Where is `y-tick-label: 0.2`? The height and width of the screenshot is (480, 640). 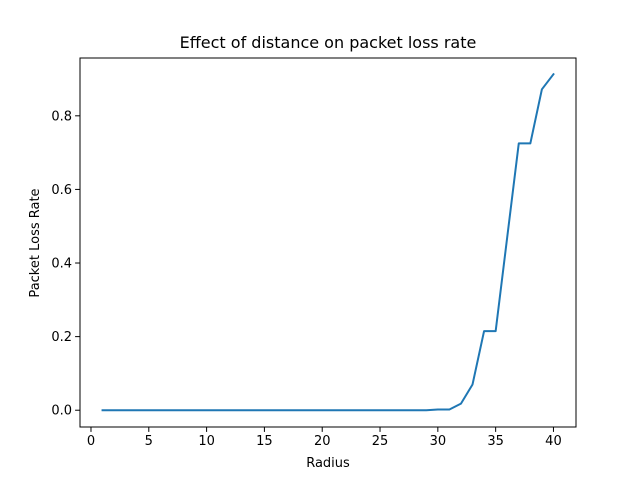
y-tick-label: 0.2 is located at coordinates (61, 337).